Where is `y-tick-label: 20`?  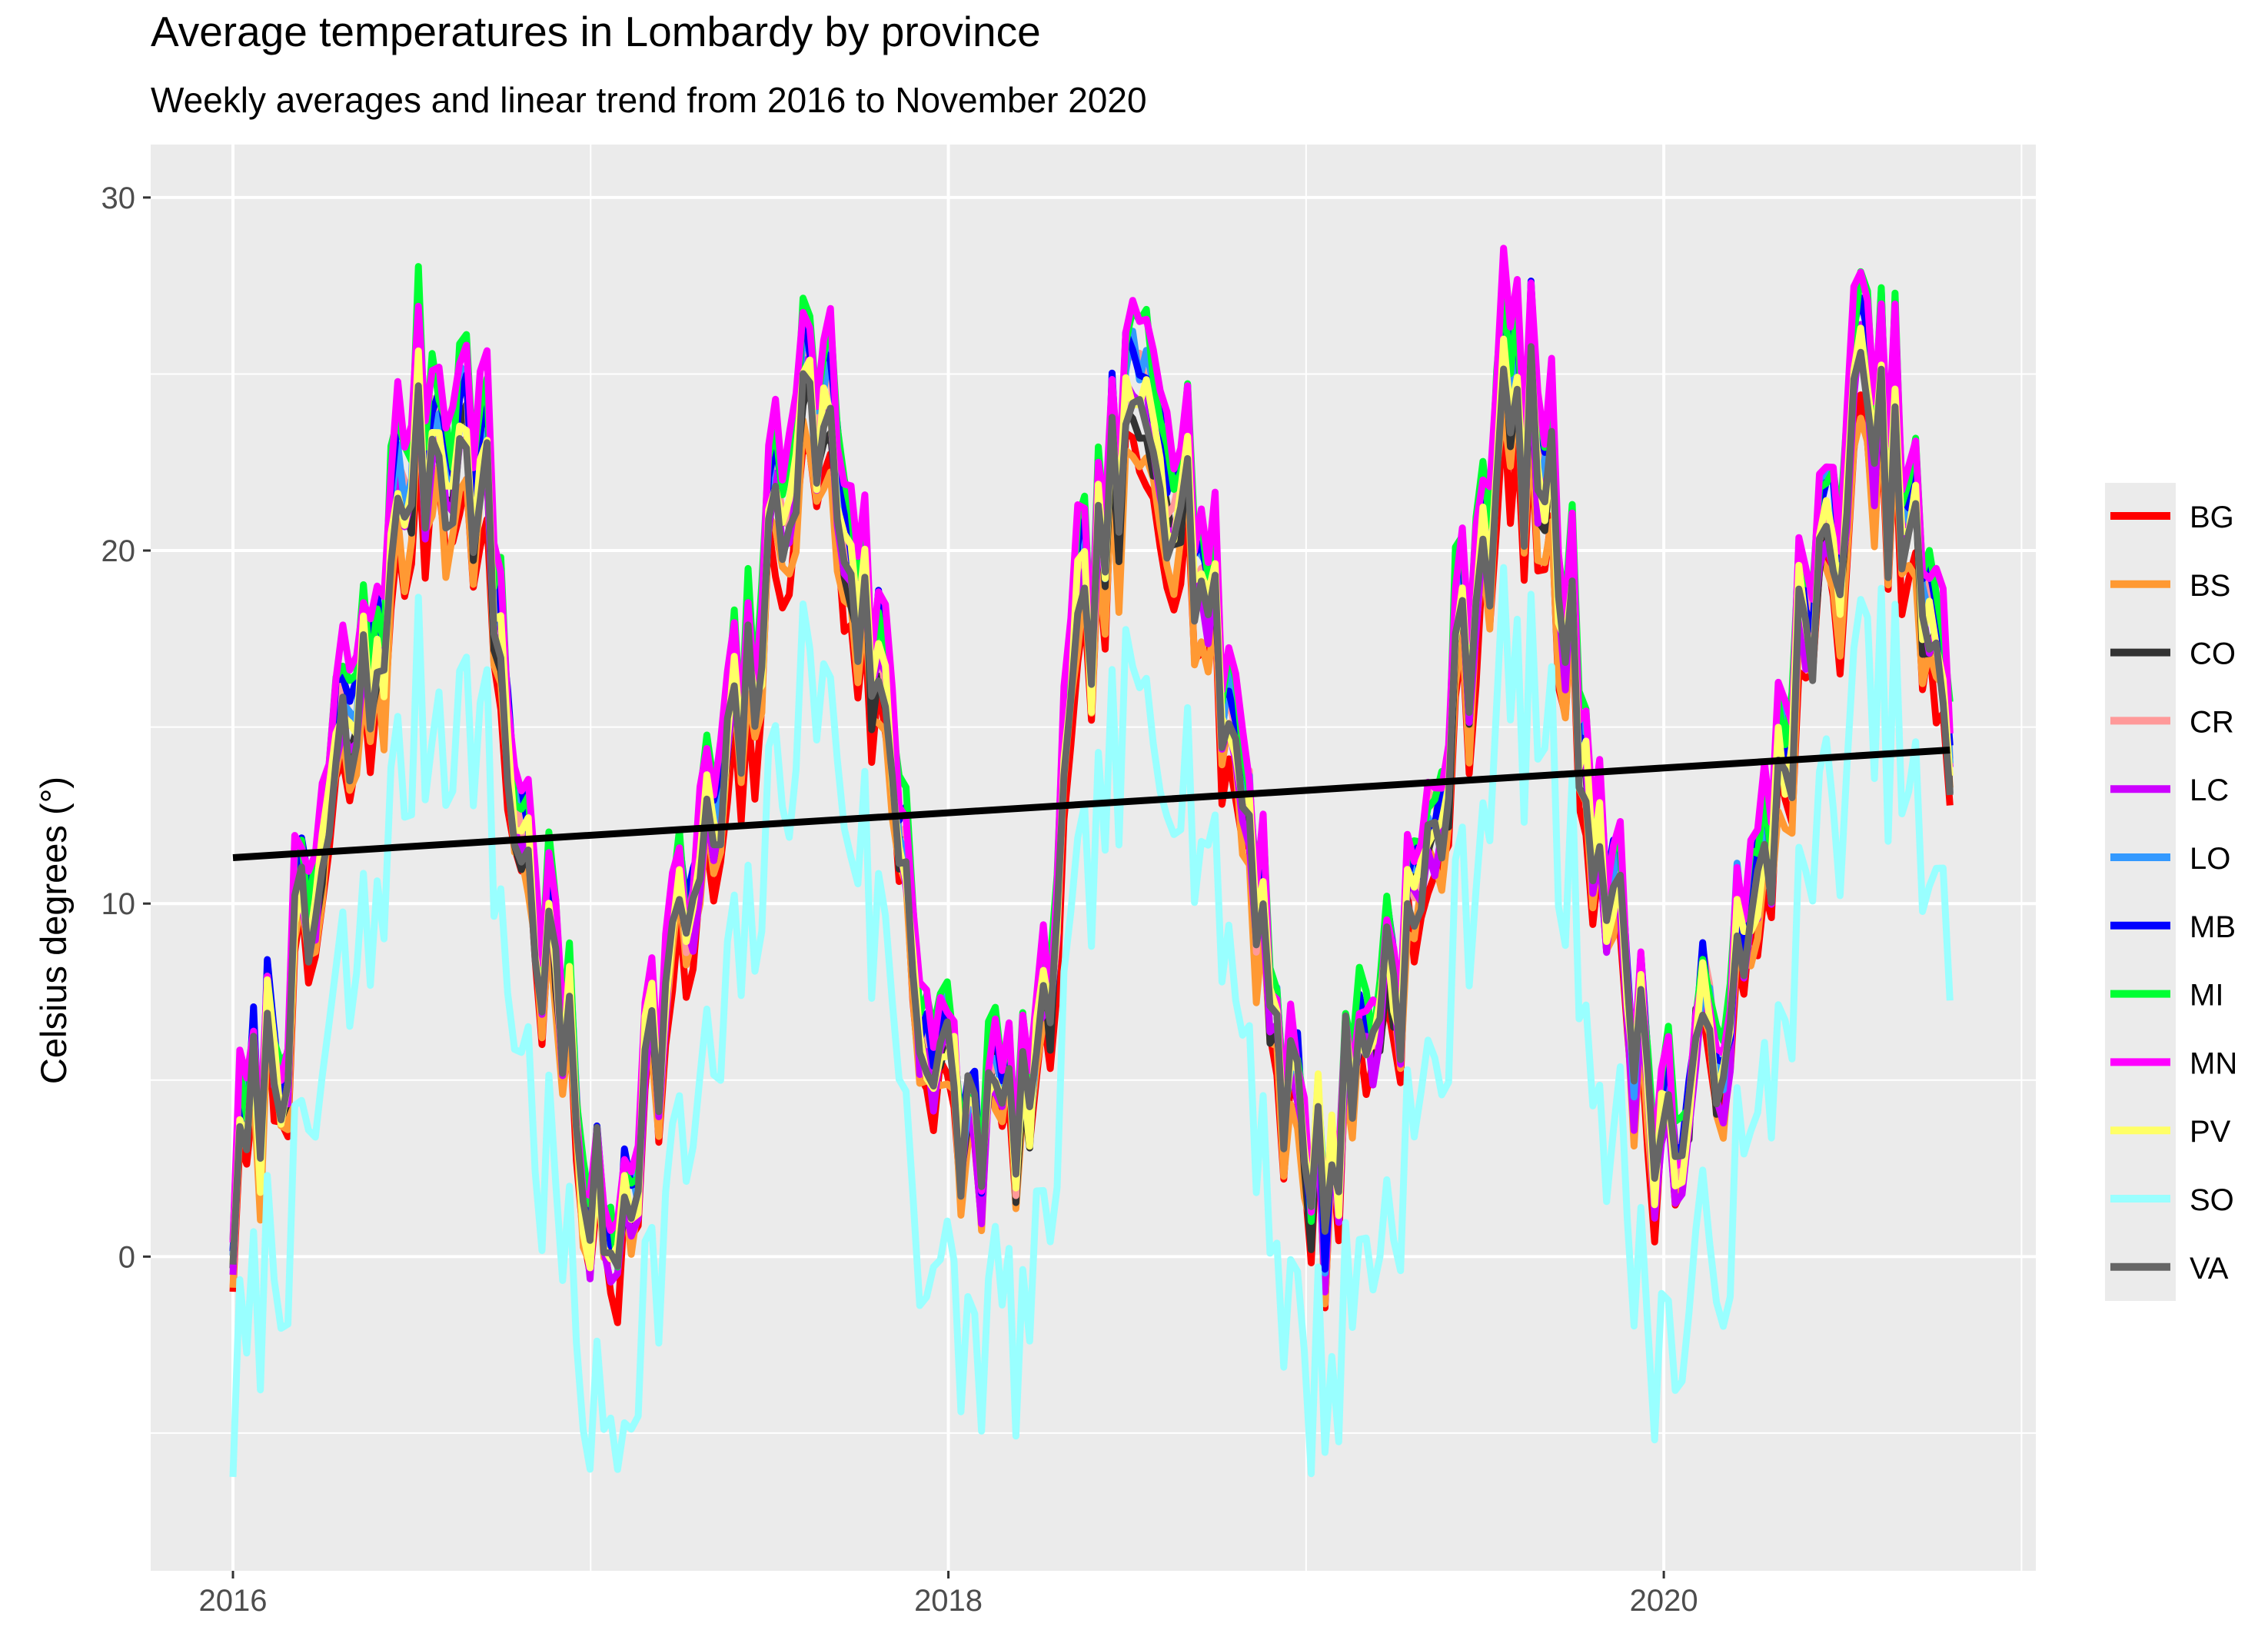
y-tick-label: 20 is located at coordinates (119, 551).